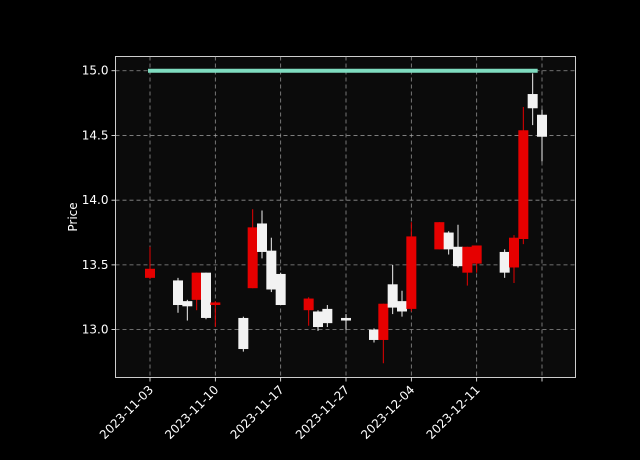 The height and width of the screenshot is (460, 640). What do you see at coordinates (95, 135) in the screenshot?
I see `y-tick-label: 14.5` at bounding box center [95, 135].